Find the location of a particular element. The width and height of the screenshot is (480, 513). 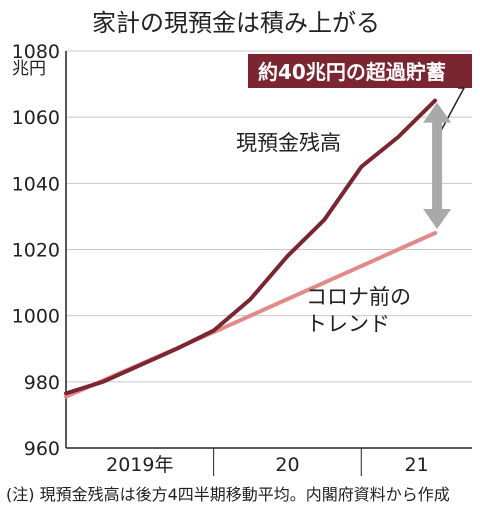

x-tick-label: 2019年 is located at coordinates (139, 465).